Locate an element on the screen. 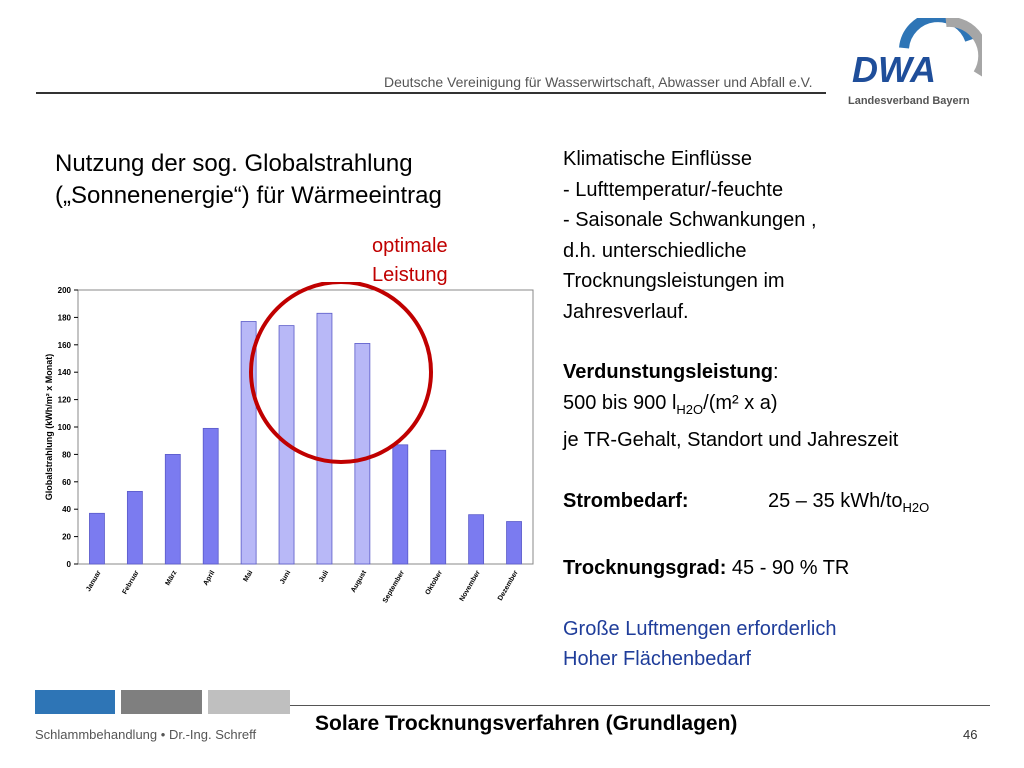 Image resolution: width=1024 pixels, height=768 pixels. power-demand-value: 25 – 35 kWh/to is located at coordinates (835, 500).